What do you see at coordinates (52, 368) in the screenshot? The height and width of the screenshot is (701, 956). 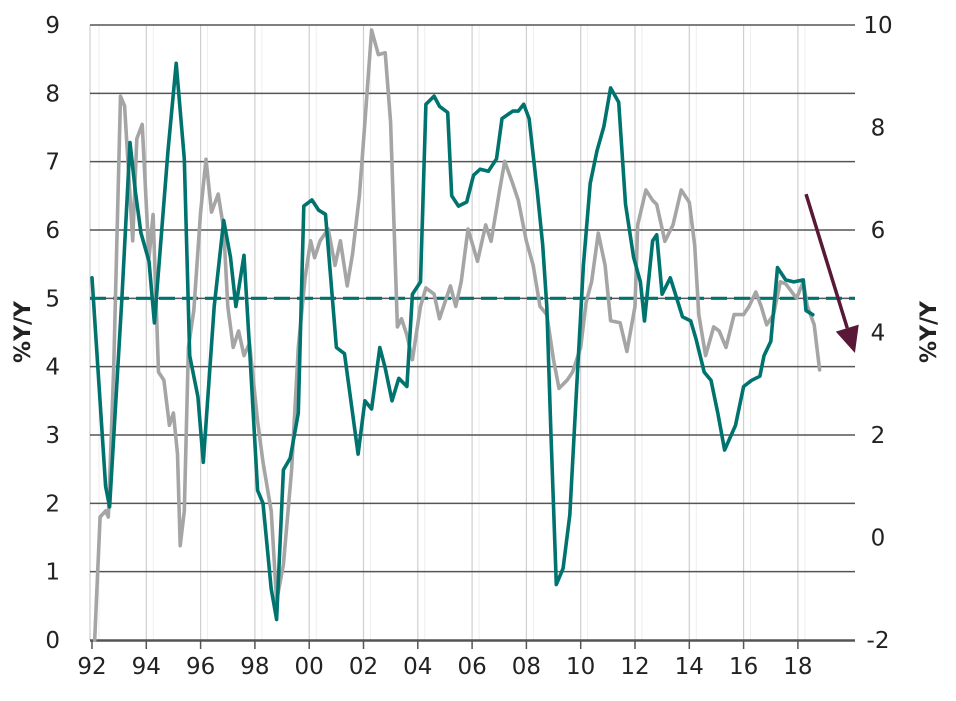 I see `left-y-tick-label: 4` at bounding box center [52, 368].